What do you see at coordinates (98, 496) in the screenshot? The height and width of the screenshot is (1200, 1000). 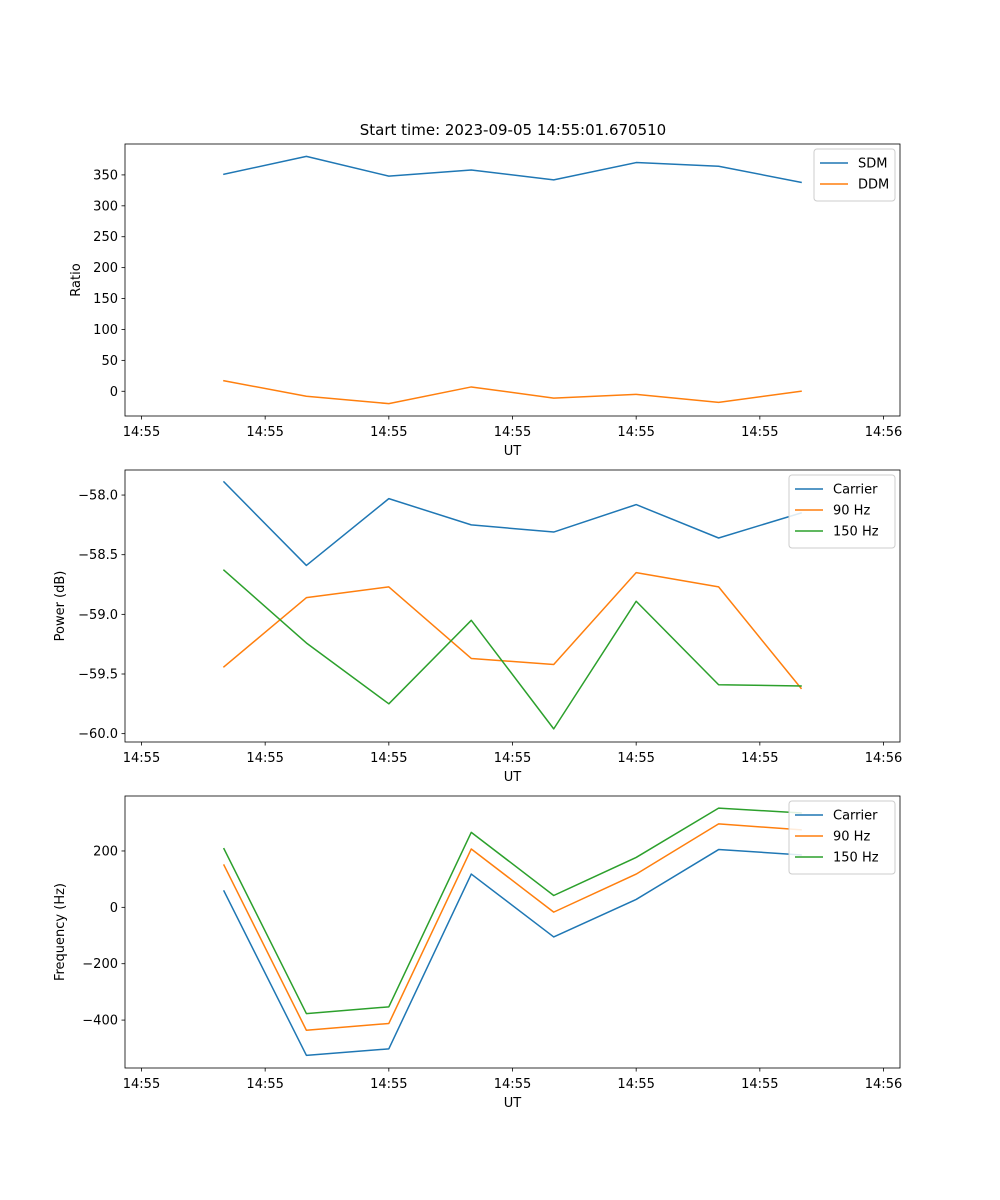 I see `y-tick-label: −58.0` at bounding box center [98, 496].